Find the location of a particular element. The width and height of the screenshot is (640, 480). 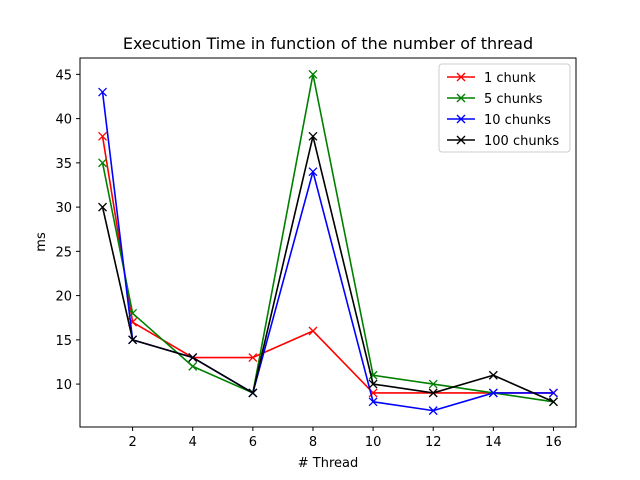

x-tick-label: 6 is located at coordinates (253, 442).